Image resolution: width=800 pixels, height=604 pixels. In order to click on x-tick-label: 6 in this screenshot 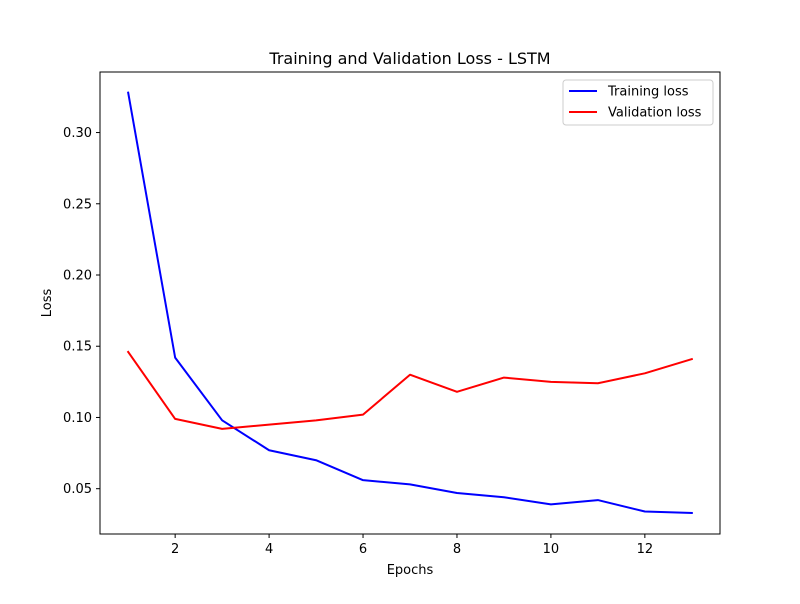, I will do `click(363, 549)`.